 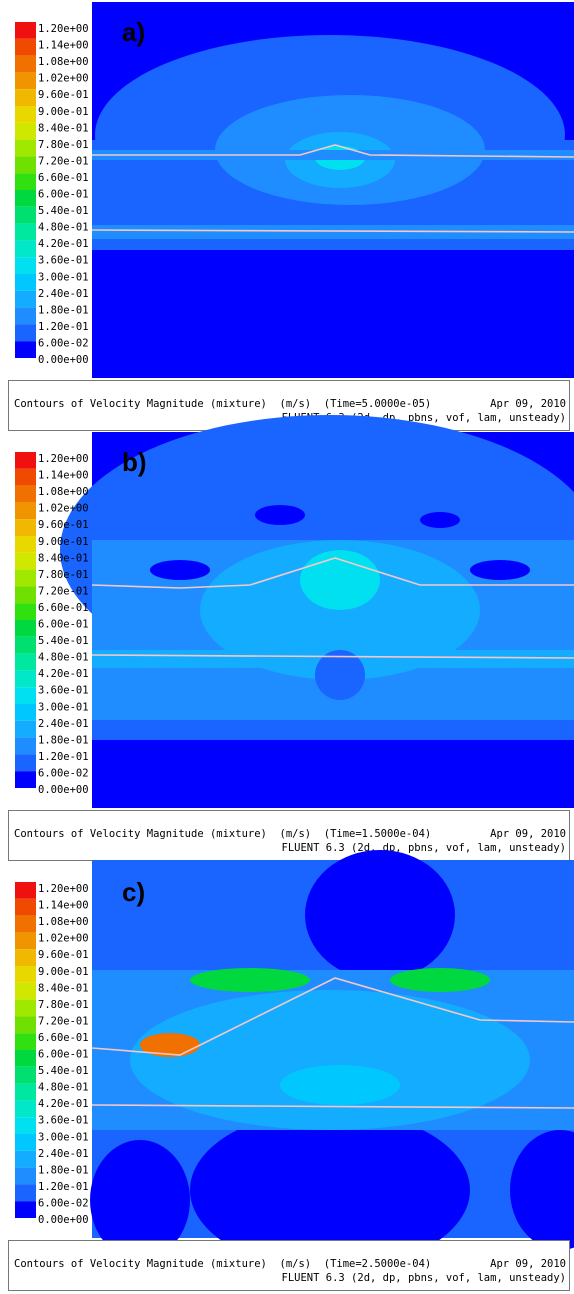 I want to click on colorbar-label: 6.00e-02, so click(x=63, y=1203).